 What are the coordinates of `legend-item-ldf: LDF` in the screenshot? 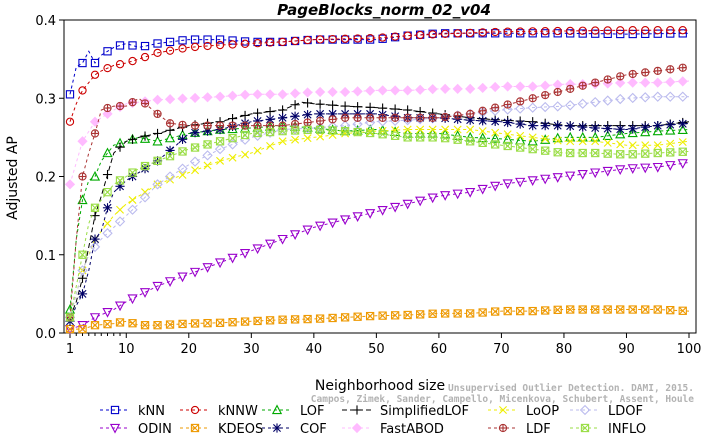 It's located at (519, 428).